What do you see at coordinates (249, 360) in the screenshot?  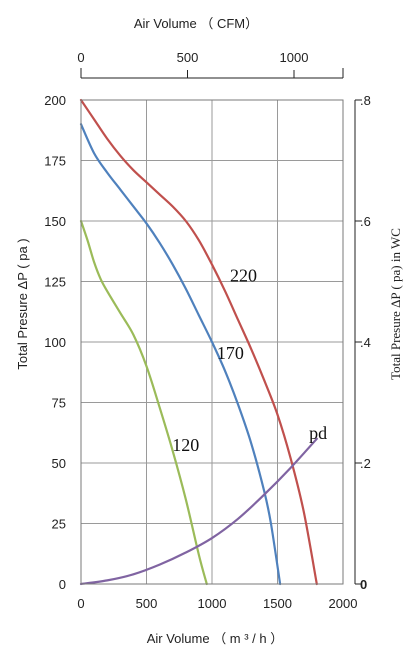 I see `curve-labels-layer: 220 170 120 pd` at bounding box center [249, 360].